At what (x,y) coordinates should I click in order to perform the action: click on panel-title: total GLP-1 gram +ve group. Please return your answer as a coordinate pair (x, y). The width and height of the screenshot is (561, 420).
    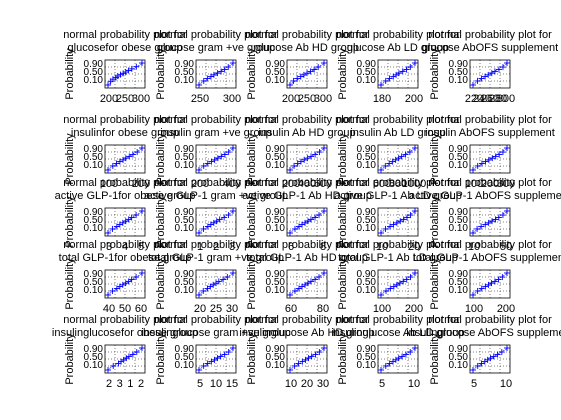
    Looking at the image, I should click on (216, 258).